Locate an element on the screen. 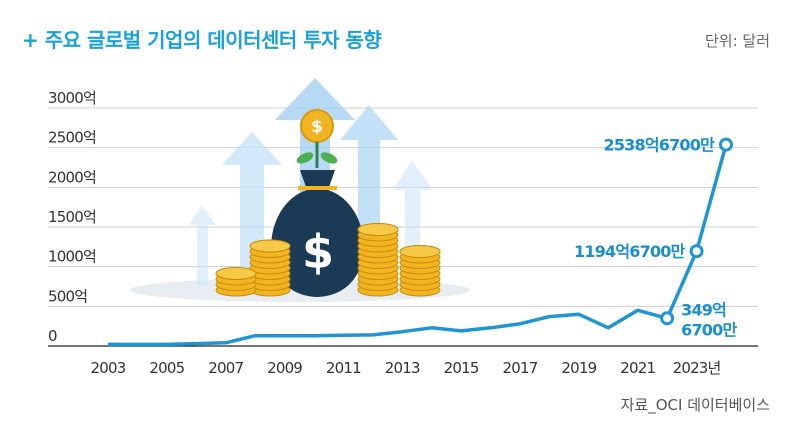 The height and width of the screenshot is (435, 800). dollar-coin-icon: $ is located at coordinates (317, 126).